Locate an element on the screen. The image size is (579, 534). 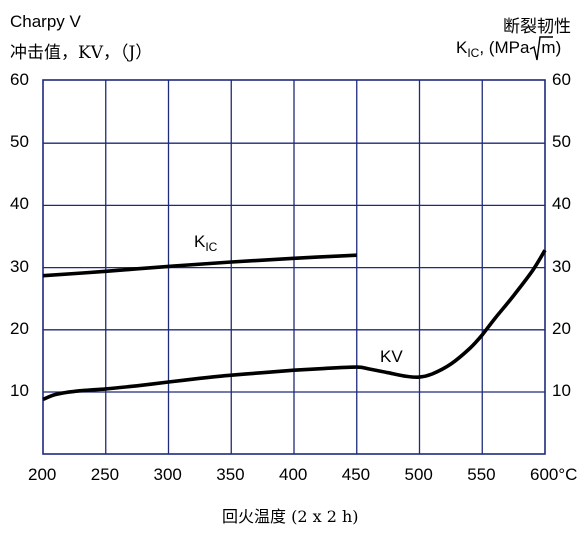
x-tick-label: 500 is located at coordinates (418, 474).